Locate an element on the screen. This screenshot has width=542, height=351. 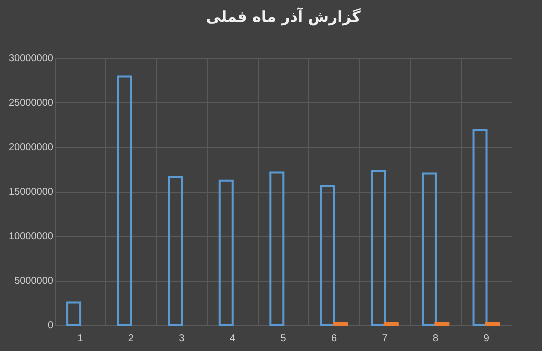
x-tick-label: 8 is located at coordinates (436, 339).